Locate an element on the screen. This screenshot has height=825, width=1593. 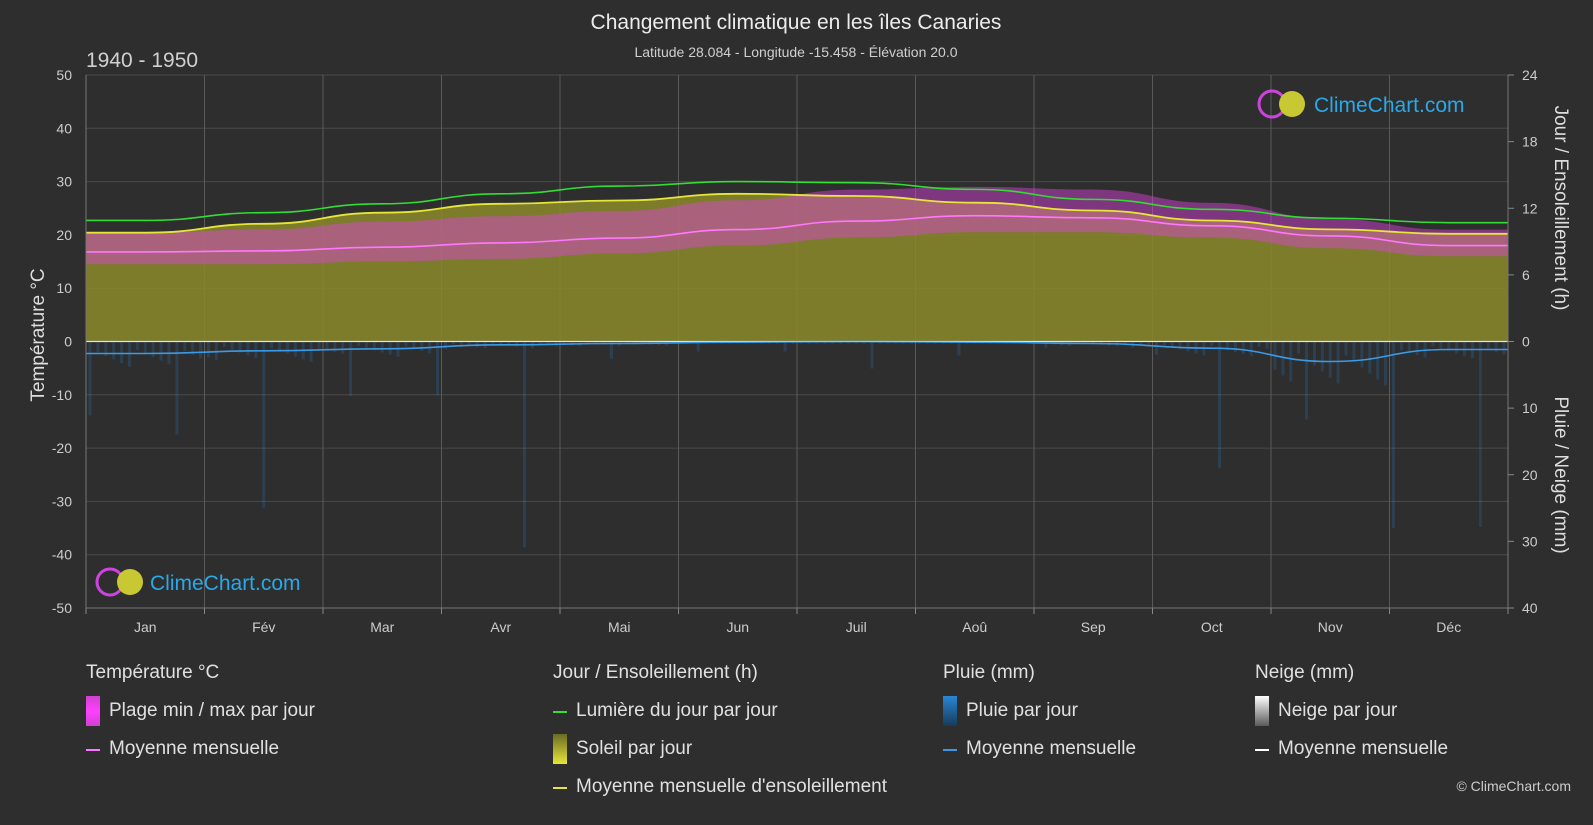
y-left-tick-label: -10 is located at coordinates (62, 395).